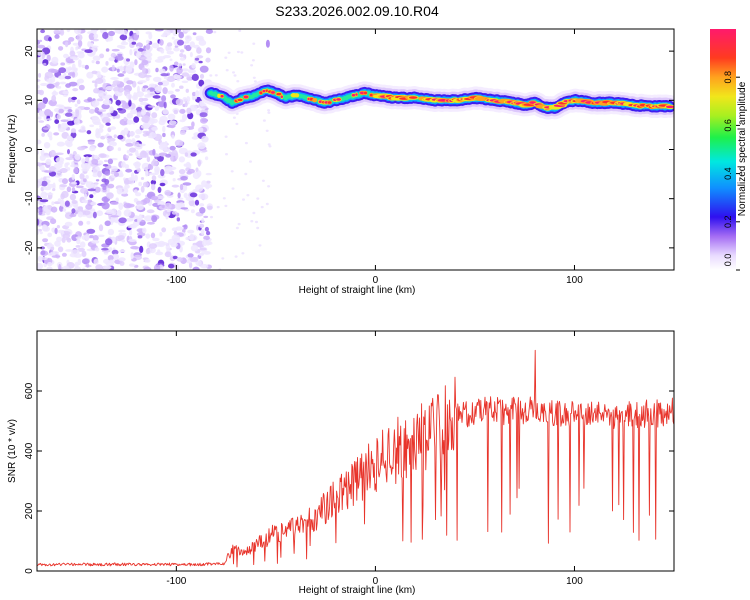  What do you see at coordinates (574, 581) in the screenshot?
I see `x-tick-label: 100` at bounding box center [574, 581].